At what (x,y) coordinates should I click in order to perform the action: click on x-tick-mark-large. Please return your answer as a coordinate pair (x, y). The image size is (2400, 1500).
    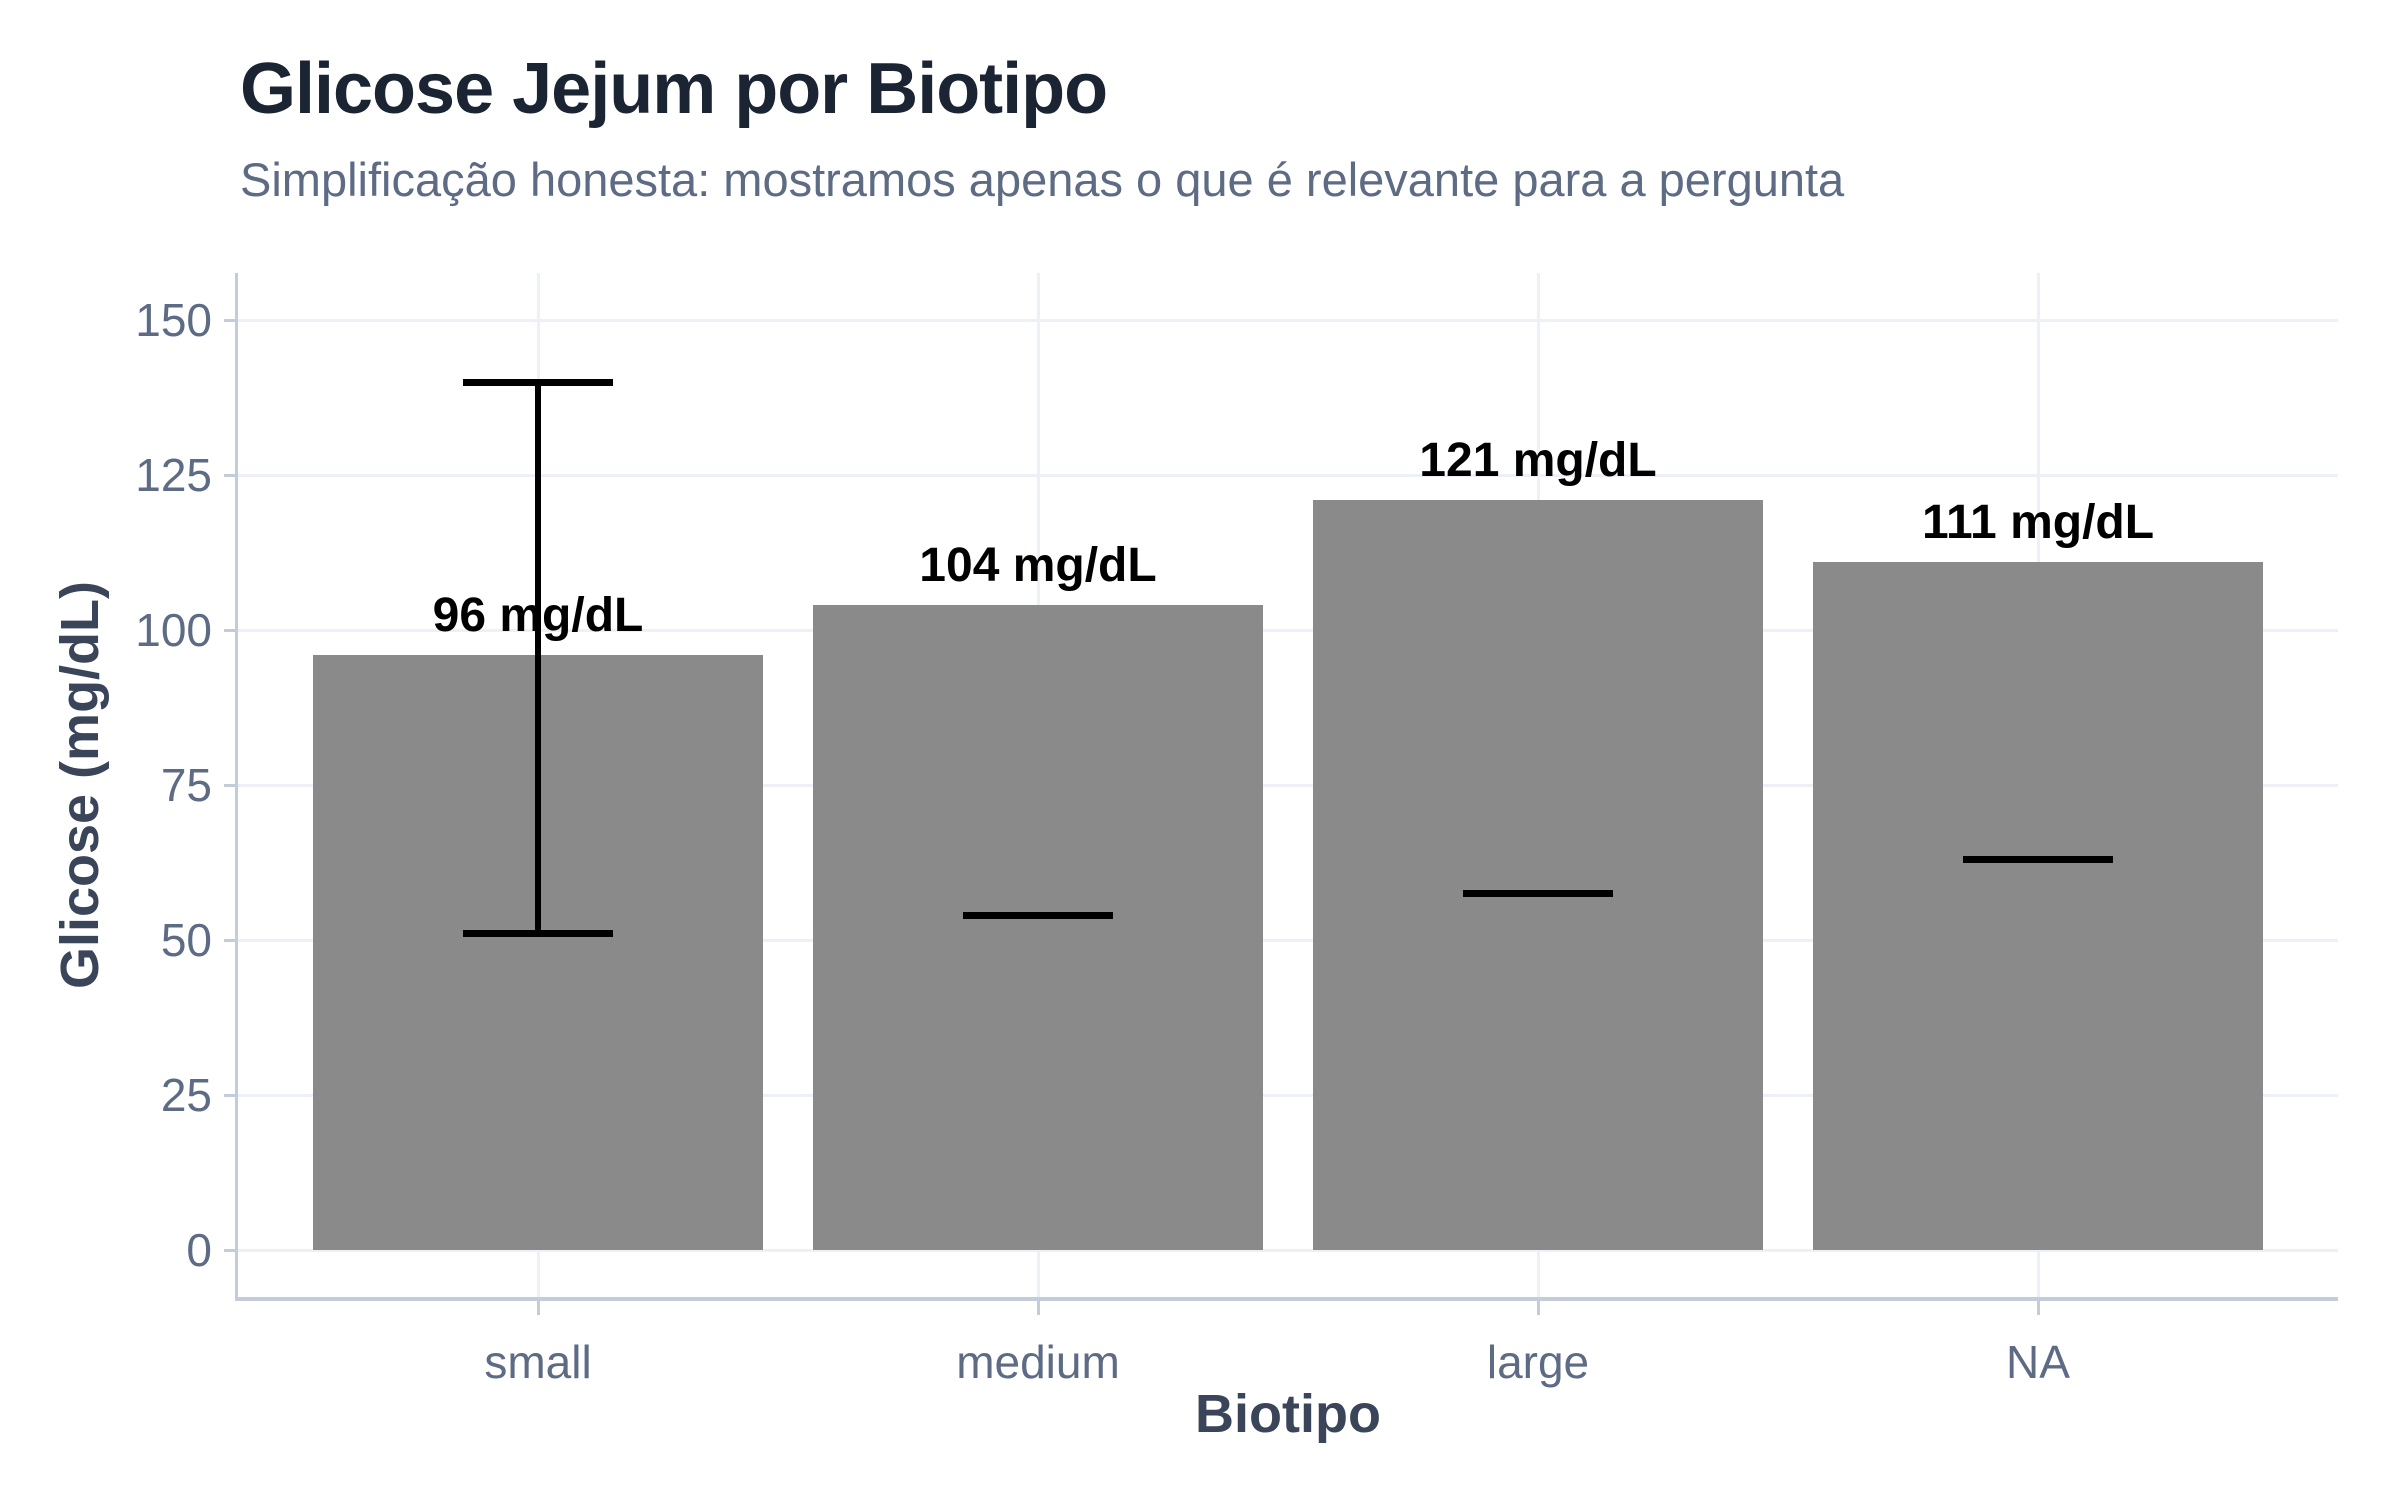
    Looking at the image, I should click on (1538, 1308).